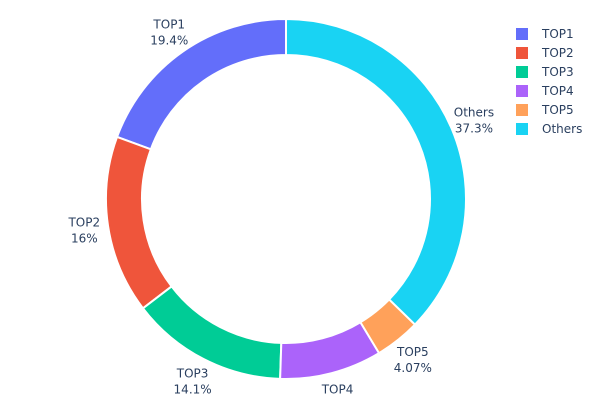 The image size is (600, 404). Describe the element at coordinates (557, 110) in the screenshot. I see `legend-label-top5: TOP5` at that location.